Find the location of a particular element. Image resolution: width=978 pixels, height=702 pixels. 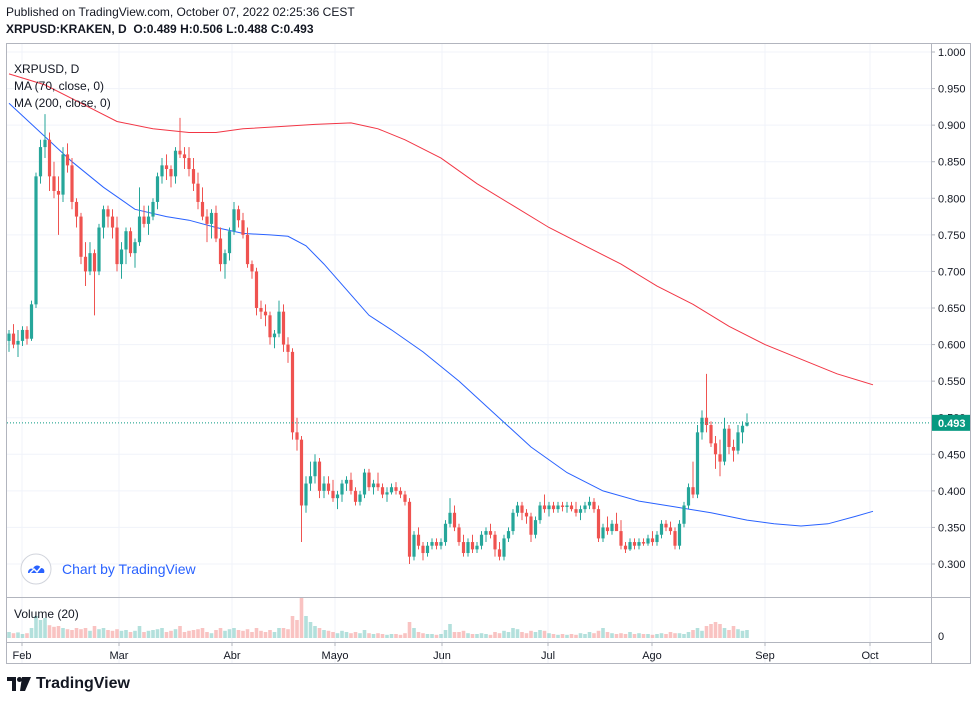

last-price-marker: 0.493 is located at coordinates (488, 422).